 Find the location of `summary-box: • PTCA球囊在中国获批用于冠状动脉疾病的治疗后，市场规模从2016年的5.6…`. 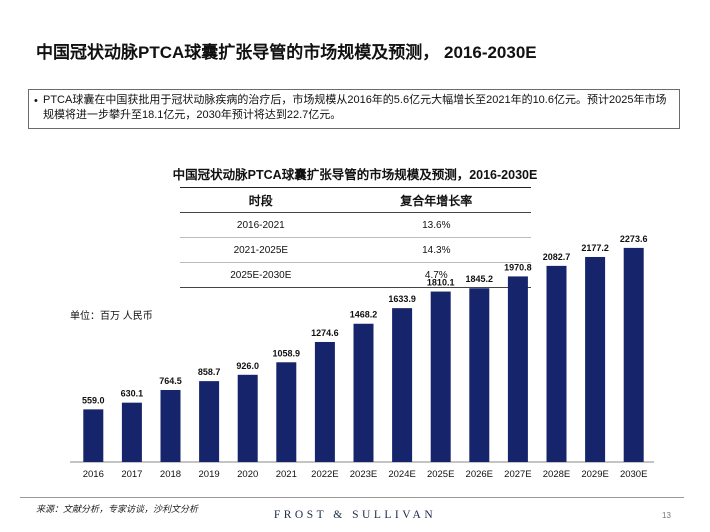

summary-box: • PTCA球囊在中国获批用于冠状动脉疾病的治疗后，市场规模从2016年的5.6… is located at coordinates (354, 109).